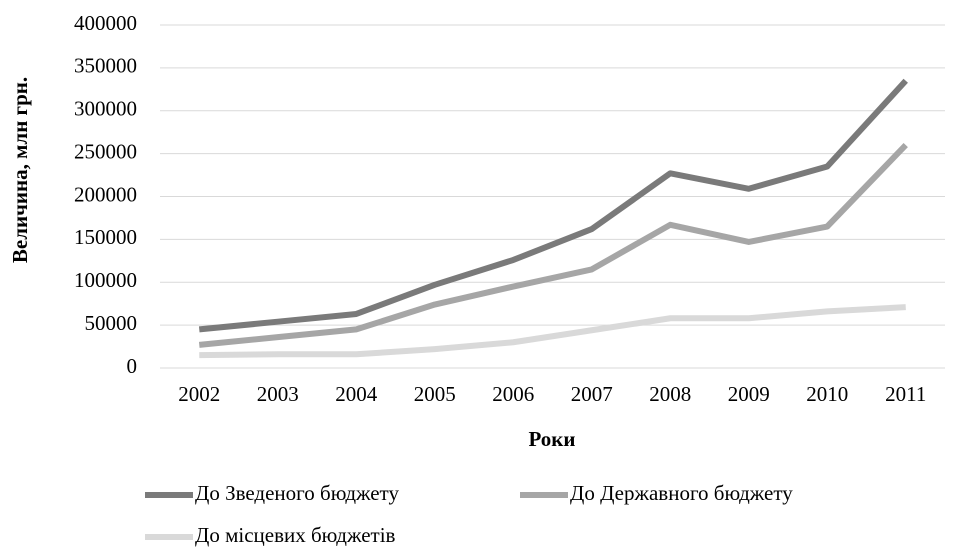 The height and width of the screenshot is (553, 958). What do you see at coordinates (111, 323) in the screenshot?
I see `y-tick-label: 50000` at bounding box center [111, 323].